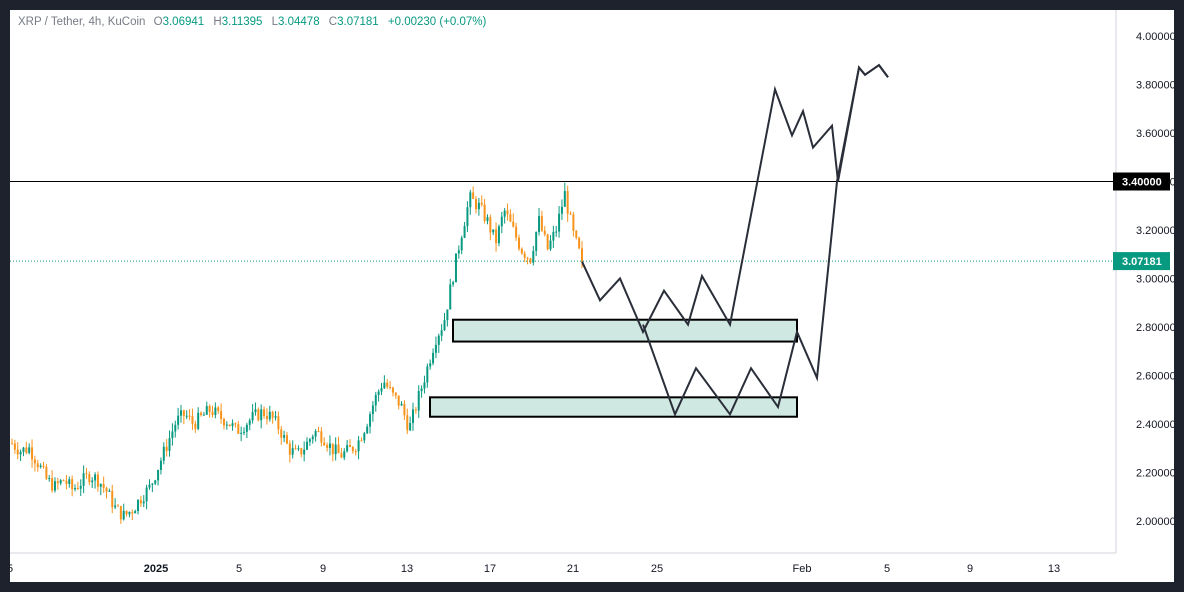  What do you see at coordinates (437, 22) in the screenshot?
I see `change-value: +0.00230 (+0.07%)` at bounding box center [437, 22].